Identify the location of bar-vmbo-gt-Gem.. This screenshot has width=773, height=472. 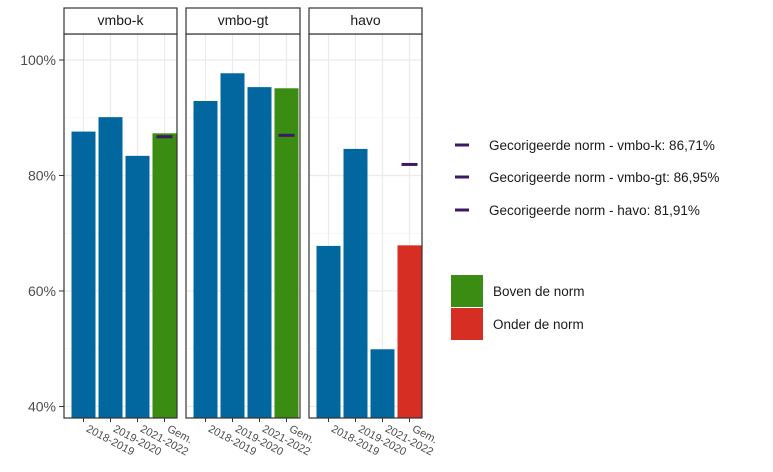
(286, 253).